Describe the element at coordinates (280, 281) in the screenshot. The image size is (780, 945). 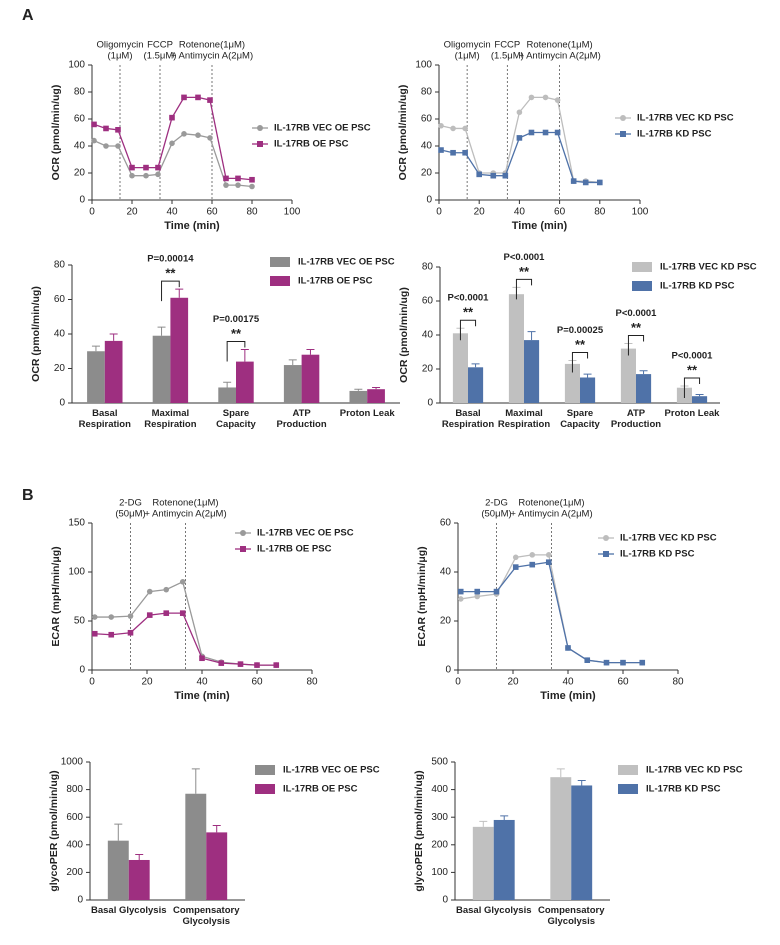
I see `legend-swatch` at that location.